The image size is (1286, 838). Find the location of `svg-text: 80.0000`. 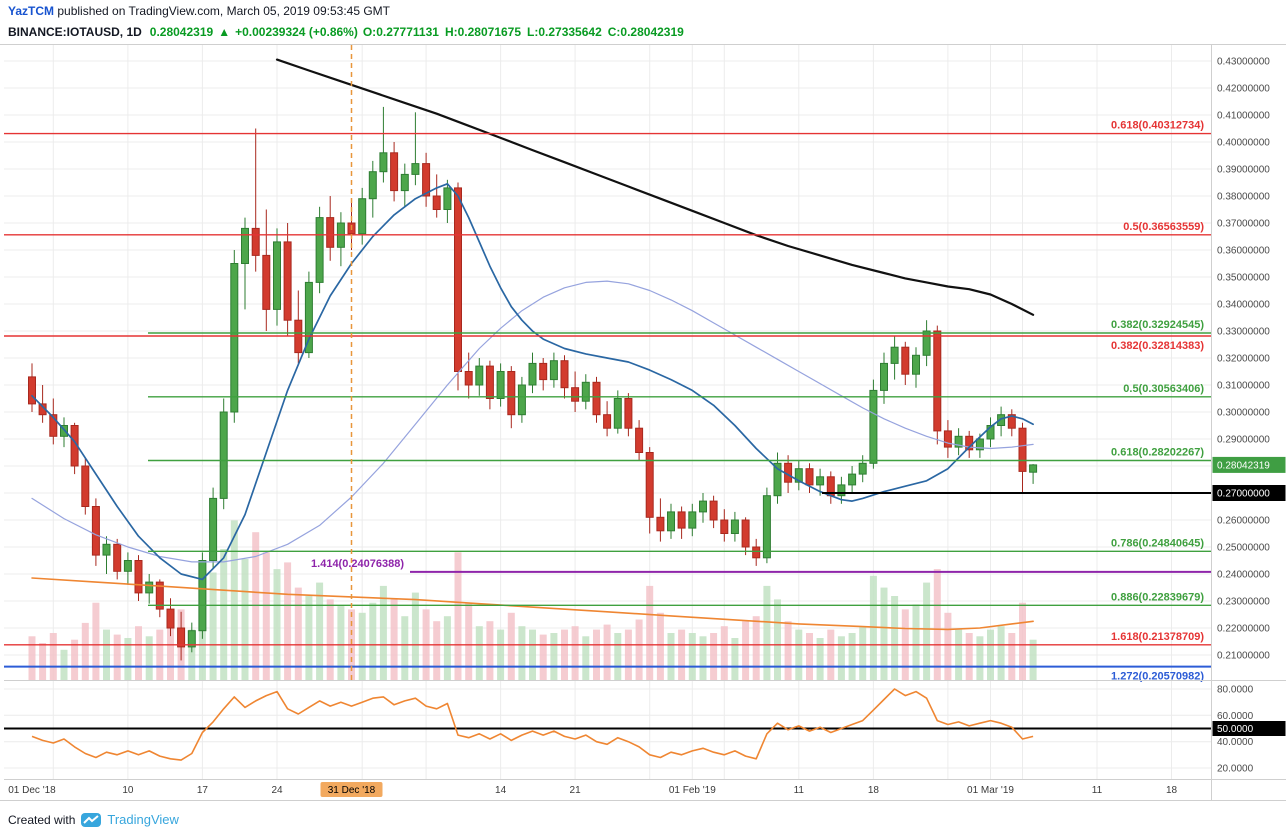

svg-text: 80.0000 is located at coordinates (1235, 690).